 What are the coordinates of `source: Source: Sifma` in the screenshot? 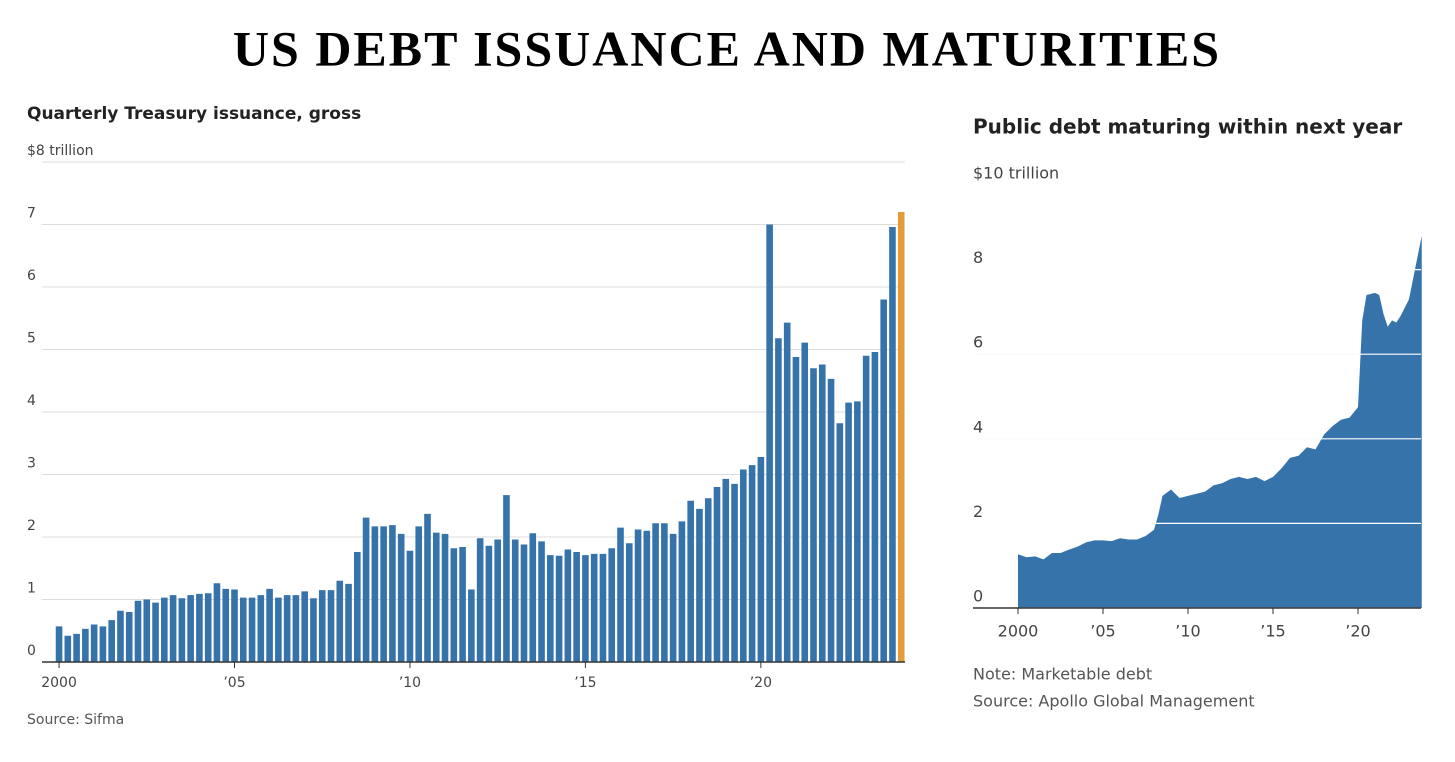 It's located at (75, 720).